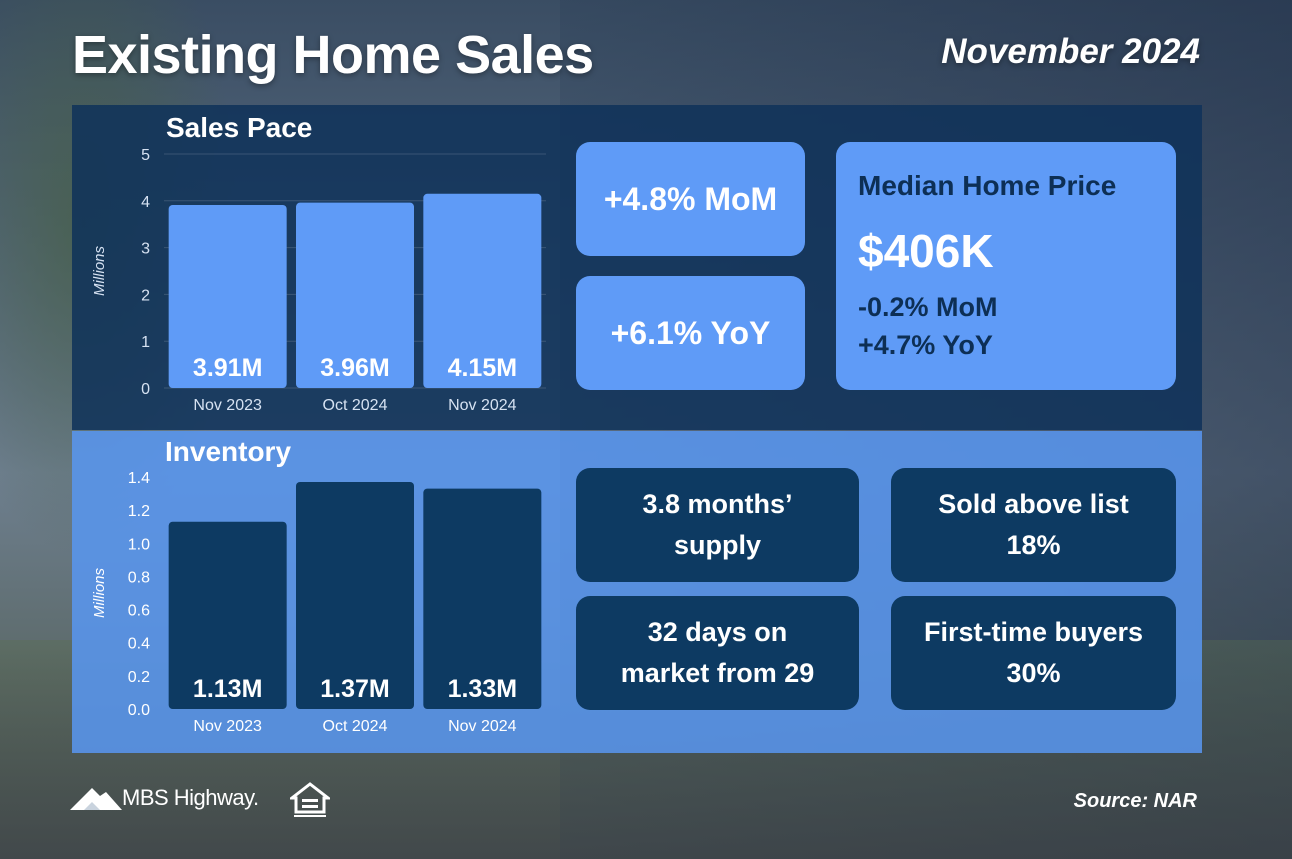  What do you see at coordinates (717, 504) in the screenshot?
I see `months-supply-line1: 3.8 months’` at bounding box center [717, 504].